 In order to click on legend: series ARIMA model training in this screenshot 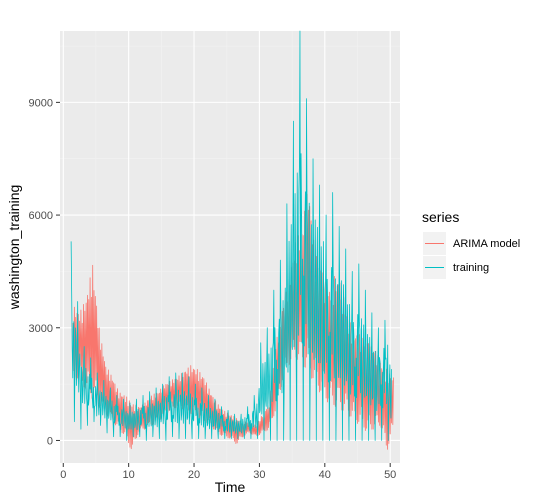, I will do `click(471, 244)`.